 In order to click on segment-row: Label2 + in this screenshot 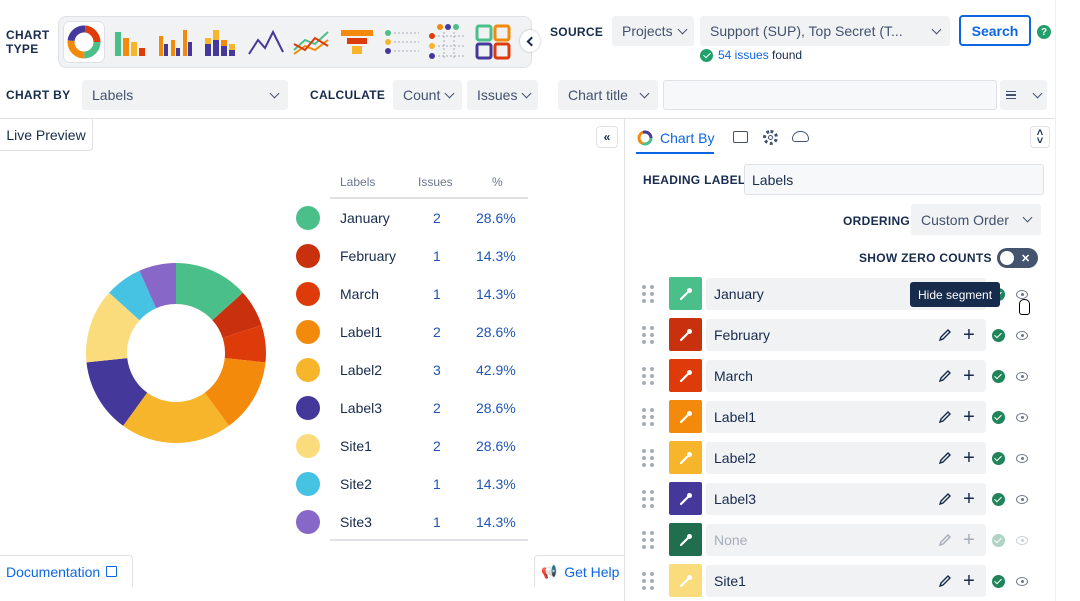, I will do `click(840, 458)`.